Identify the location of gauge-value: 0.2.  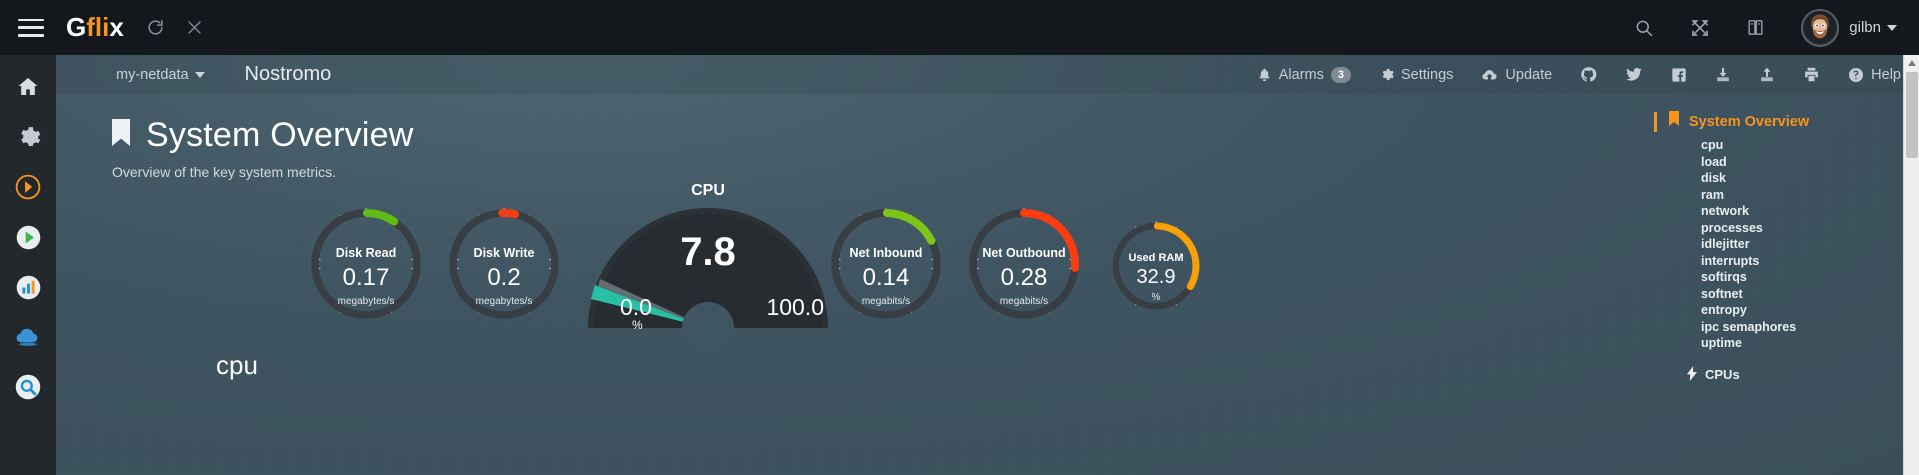
(504, 277).